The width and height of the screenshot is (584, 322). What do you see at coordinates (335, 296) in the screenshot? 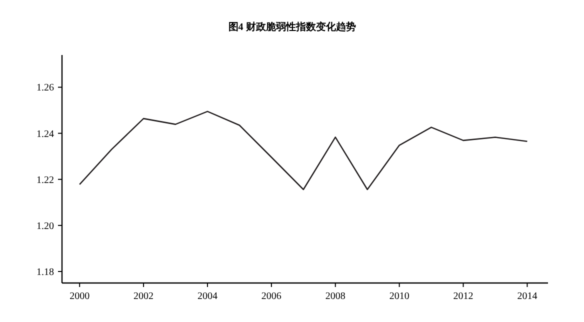
I see `x-tick-label: 2008` at bounding box center [335, 296].